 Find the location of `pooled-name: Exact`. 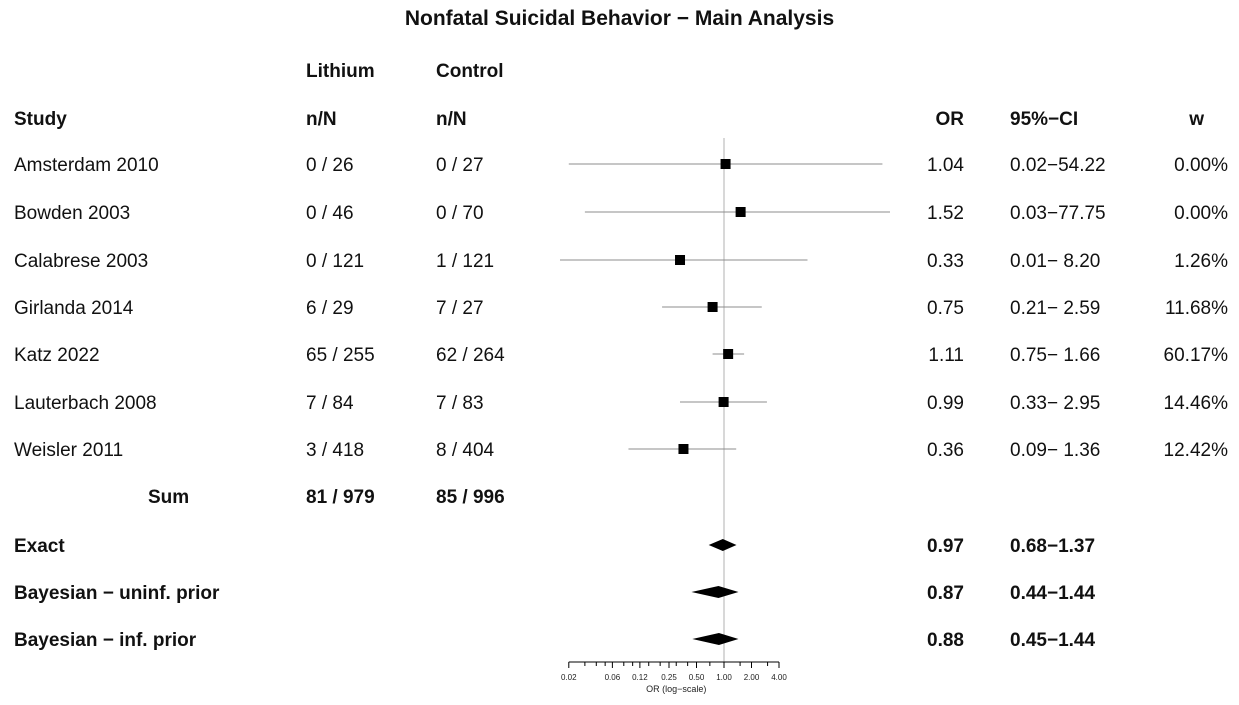

pooled-name: Exact is located at coordinates (39, 546).